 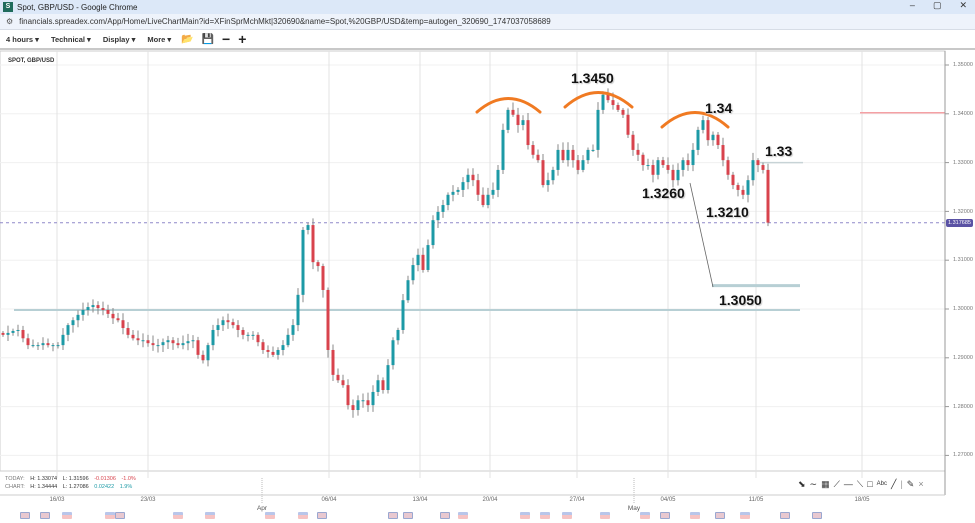 What do you see at coordinates (329, 500) in the screenshot?
I see `x-tick: 06/04` at bounding box center [329, 500].